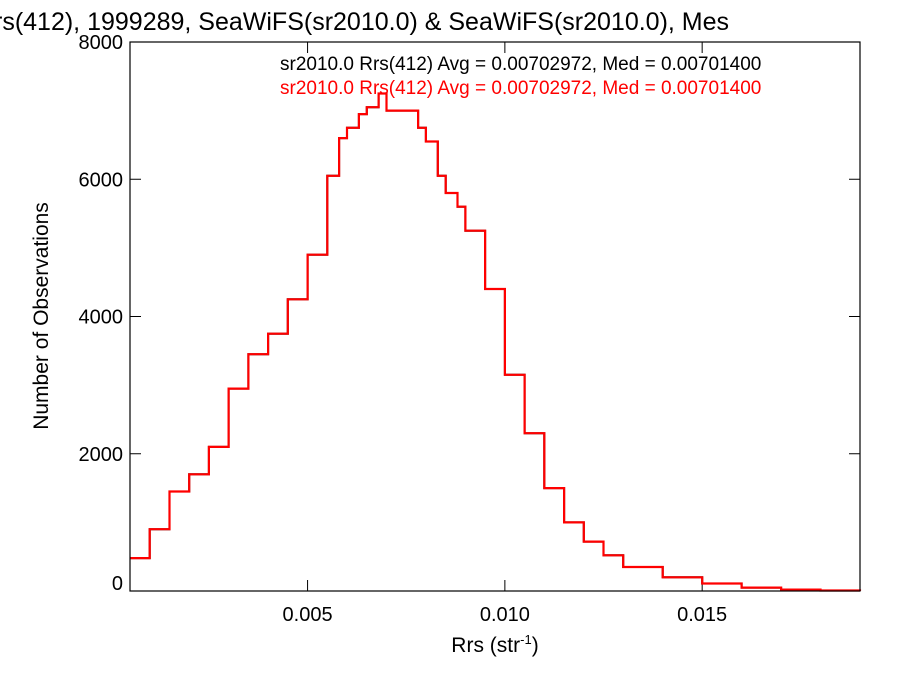  I want to click on y-tick-label: 0, so click(117, 584).